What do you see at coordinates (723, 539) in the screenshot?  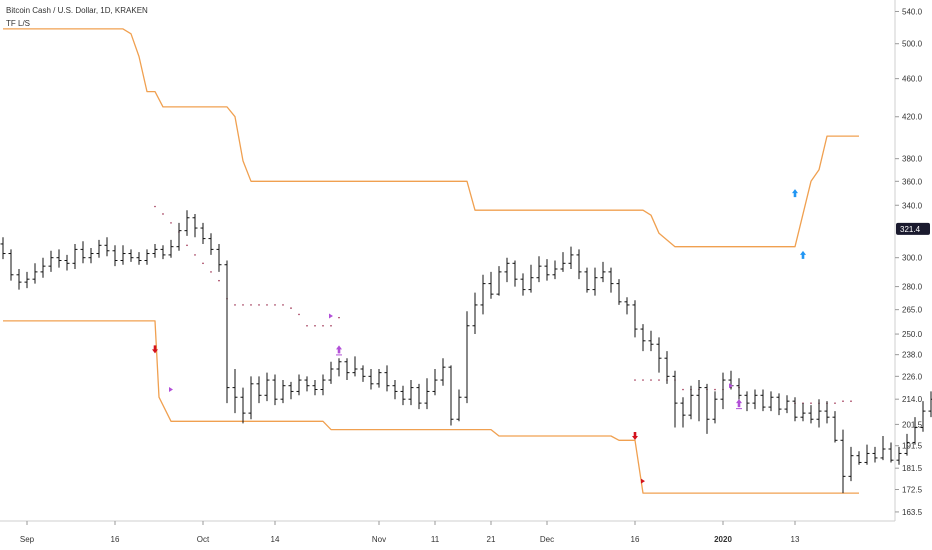 I see `x-tick-label: 2020` at bounding box center [723, 539].